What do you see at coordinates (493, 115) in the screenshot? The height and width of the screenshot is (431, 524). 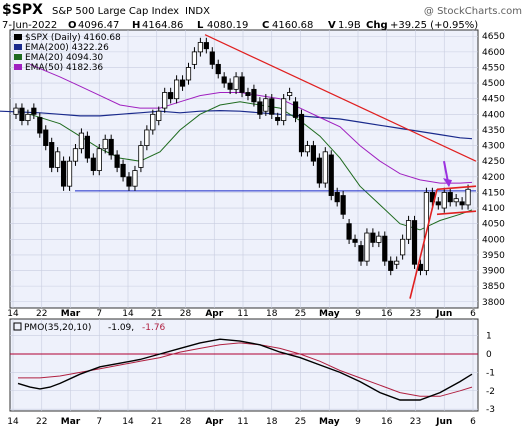 I see `y-tick-label: 4400` at bounding box center [493, 115].